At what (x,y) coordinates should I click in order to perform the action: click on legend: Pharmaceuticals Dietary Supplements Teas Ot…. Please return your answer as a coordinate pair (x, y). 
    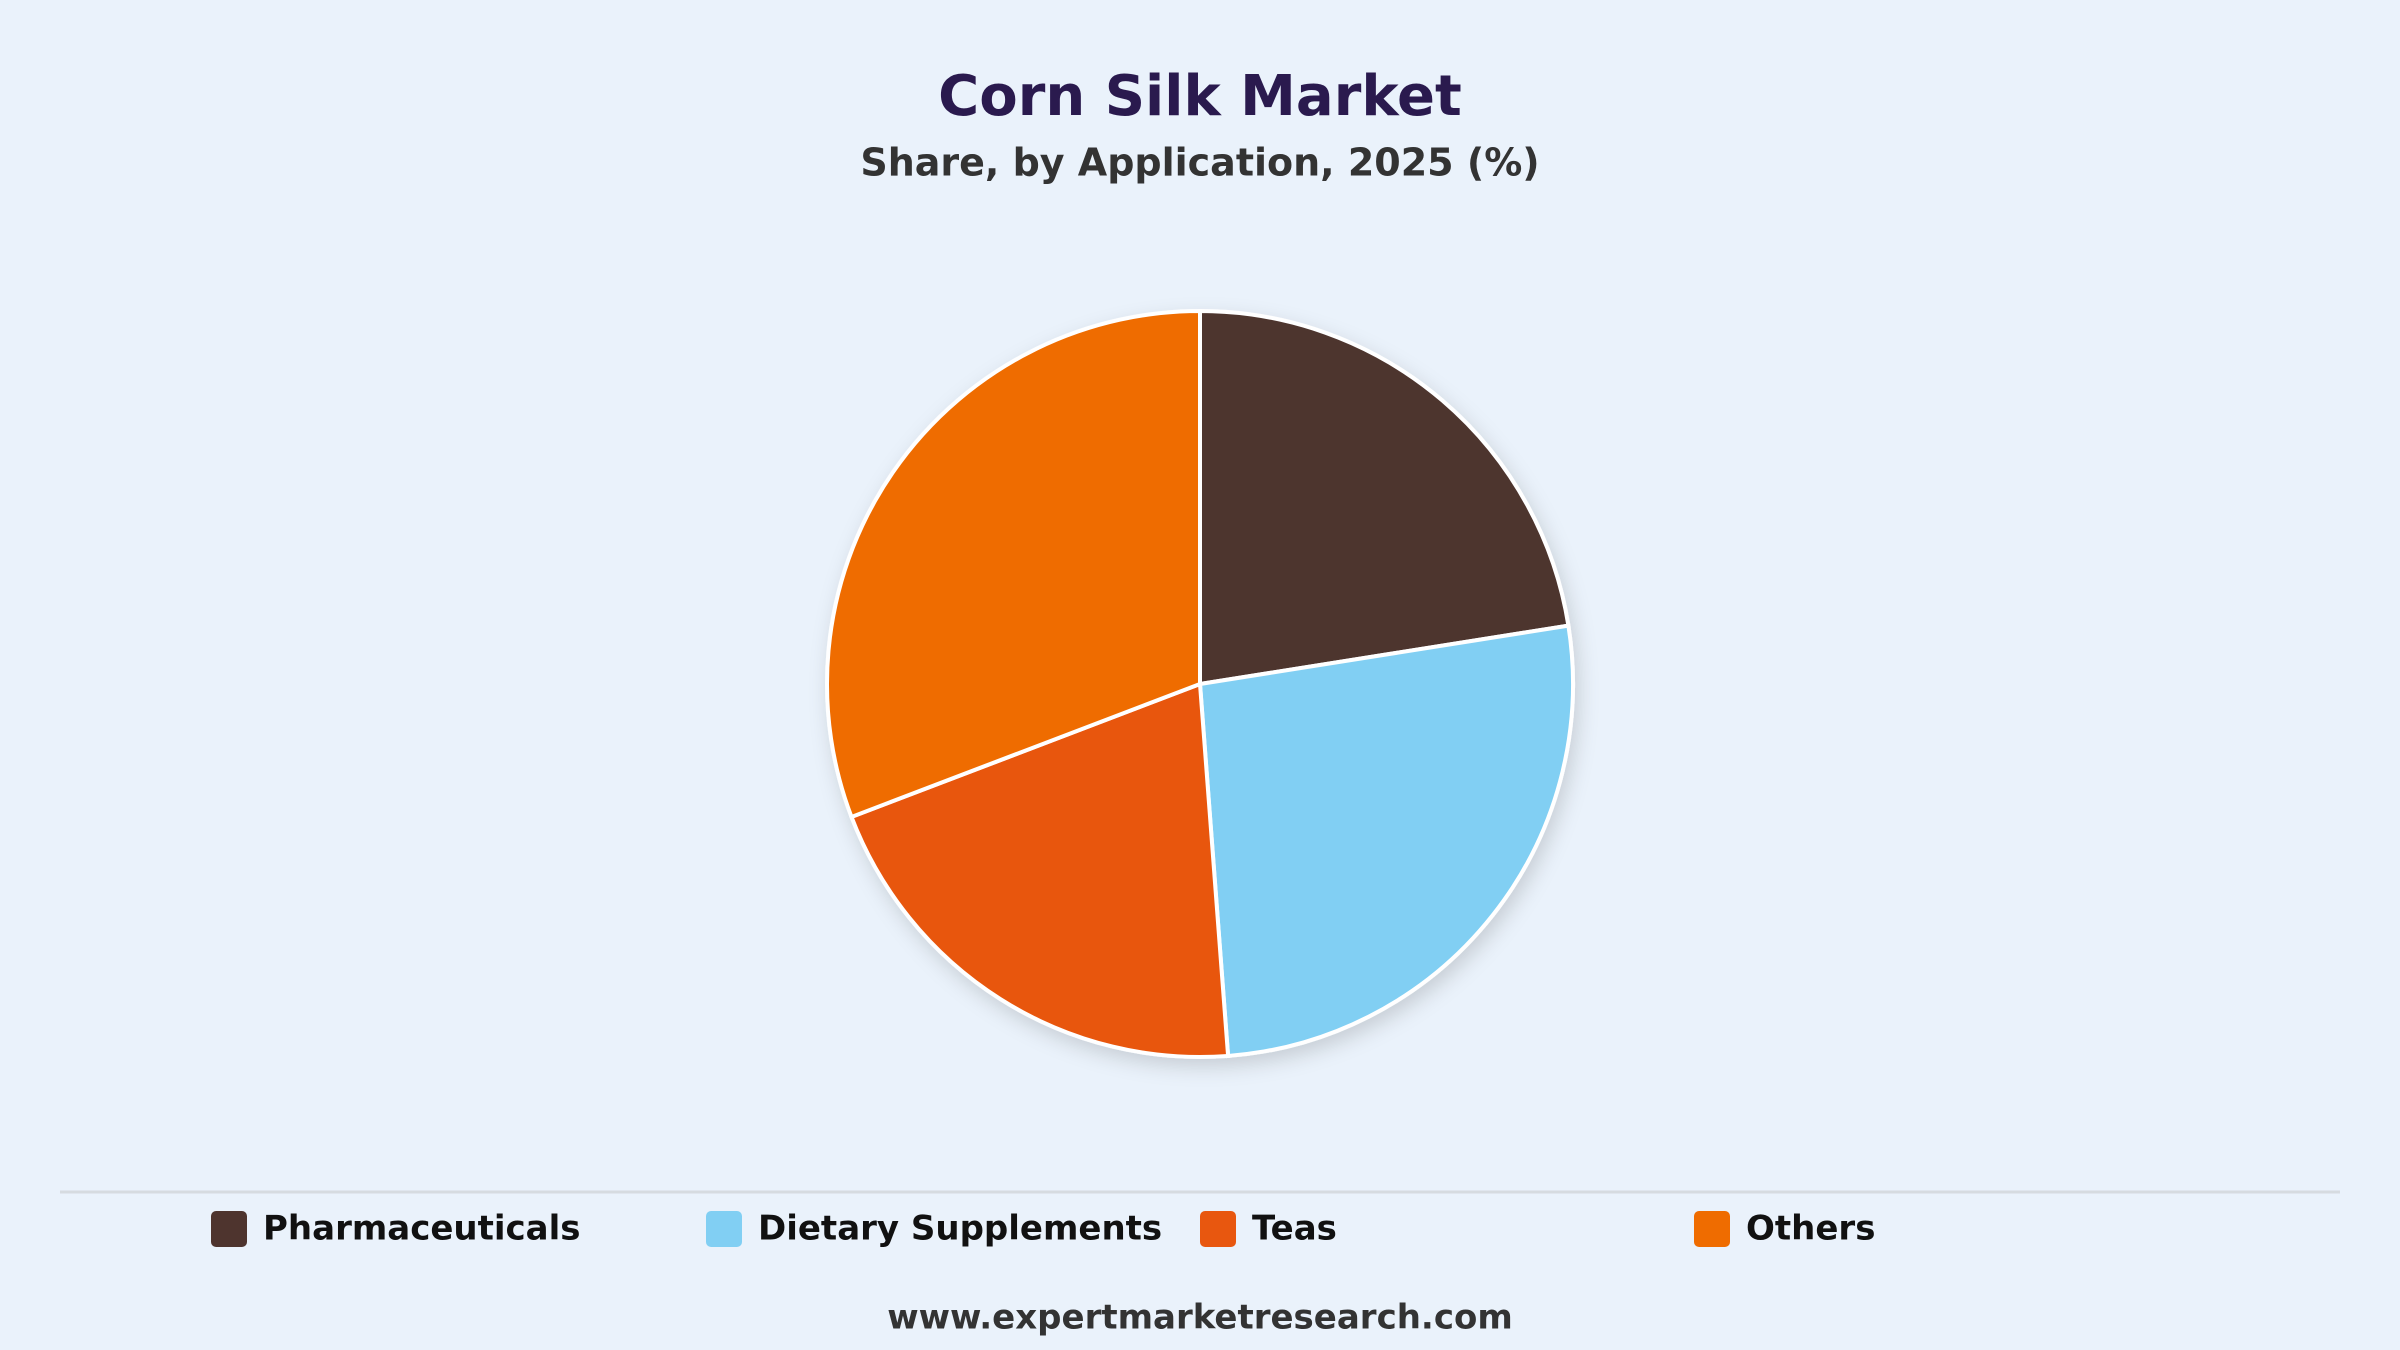
    Looking at the image, I should click on (1043, 1229).